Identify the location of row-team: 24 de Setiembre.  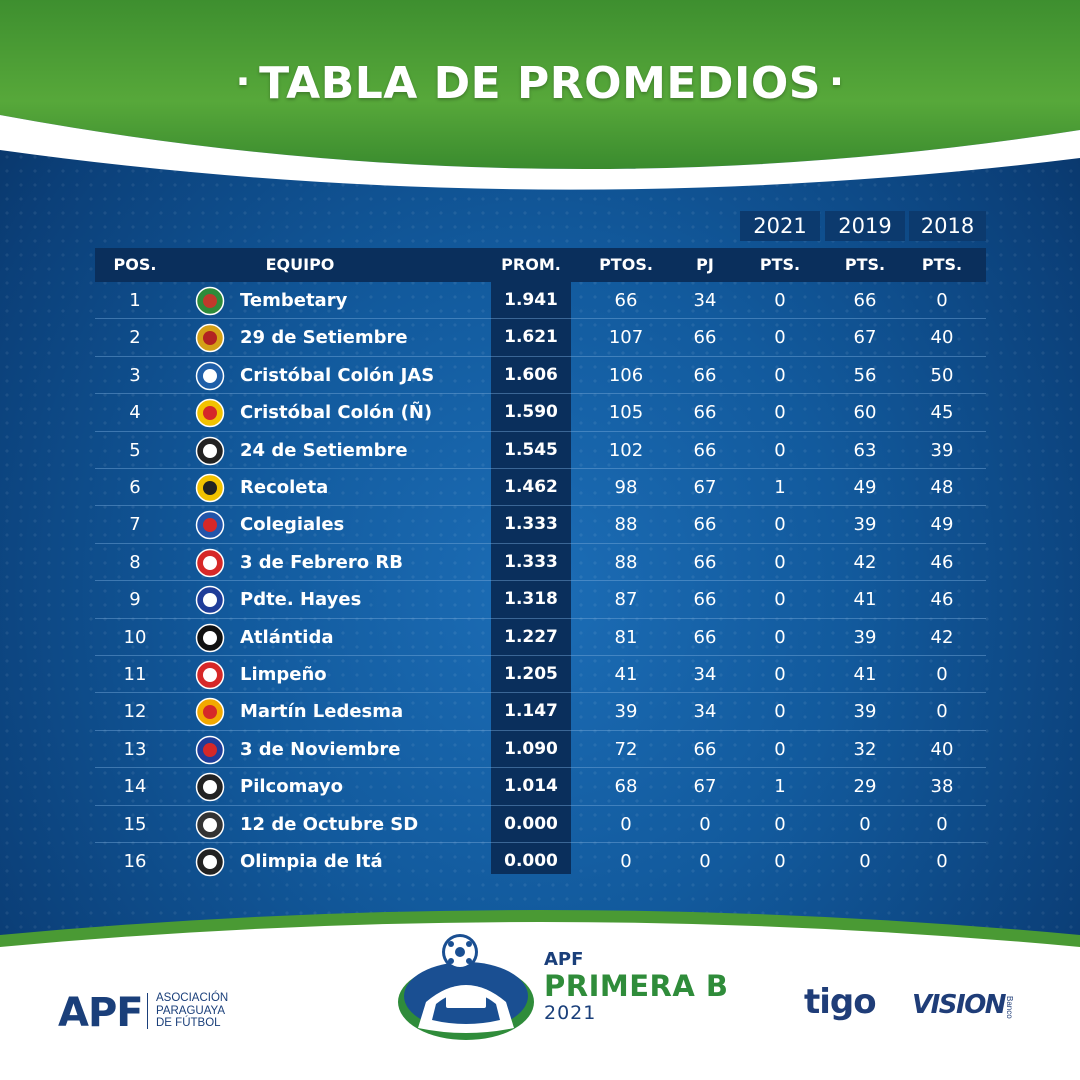
(324, 450).